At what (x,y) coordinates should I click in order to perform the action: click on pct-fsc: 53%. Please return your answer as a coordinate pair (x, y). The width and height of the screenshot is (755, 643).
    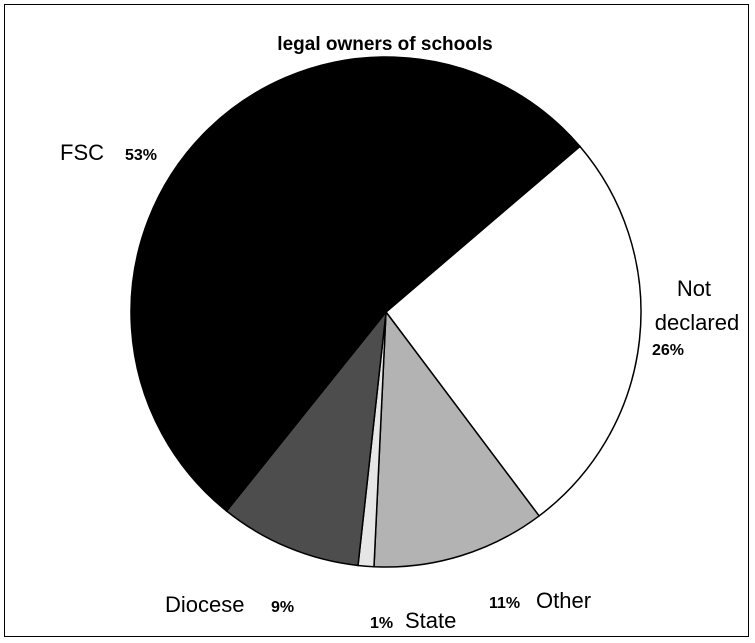
    Looking at the image, I should click on (141, 155).